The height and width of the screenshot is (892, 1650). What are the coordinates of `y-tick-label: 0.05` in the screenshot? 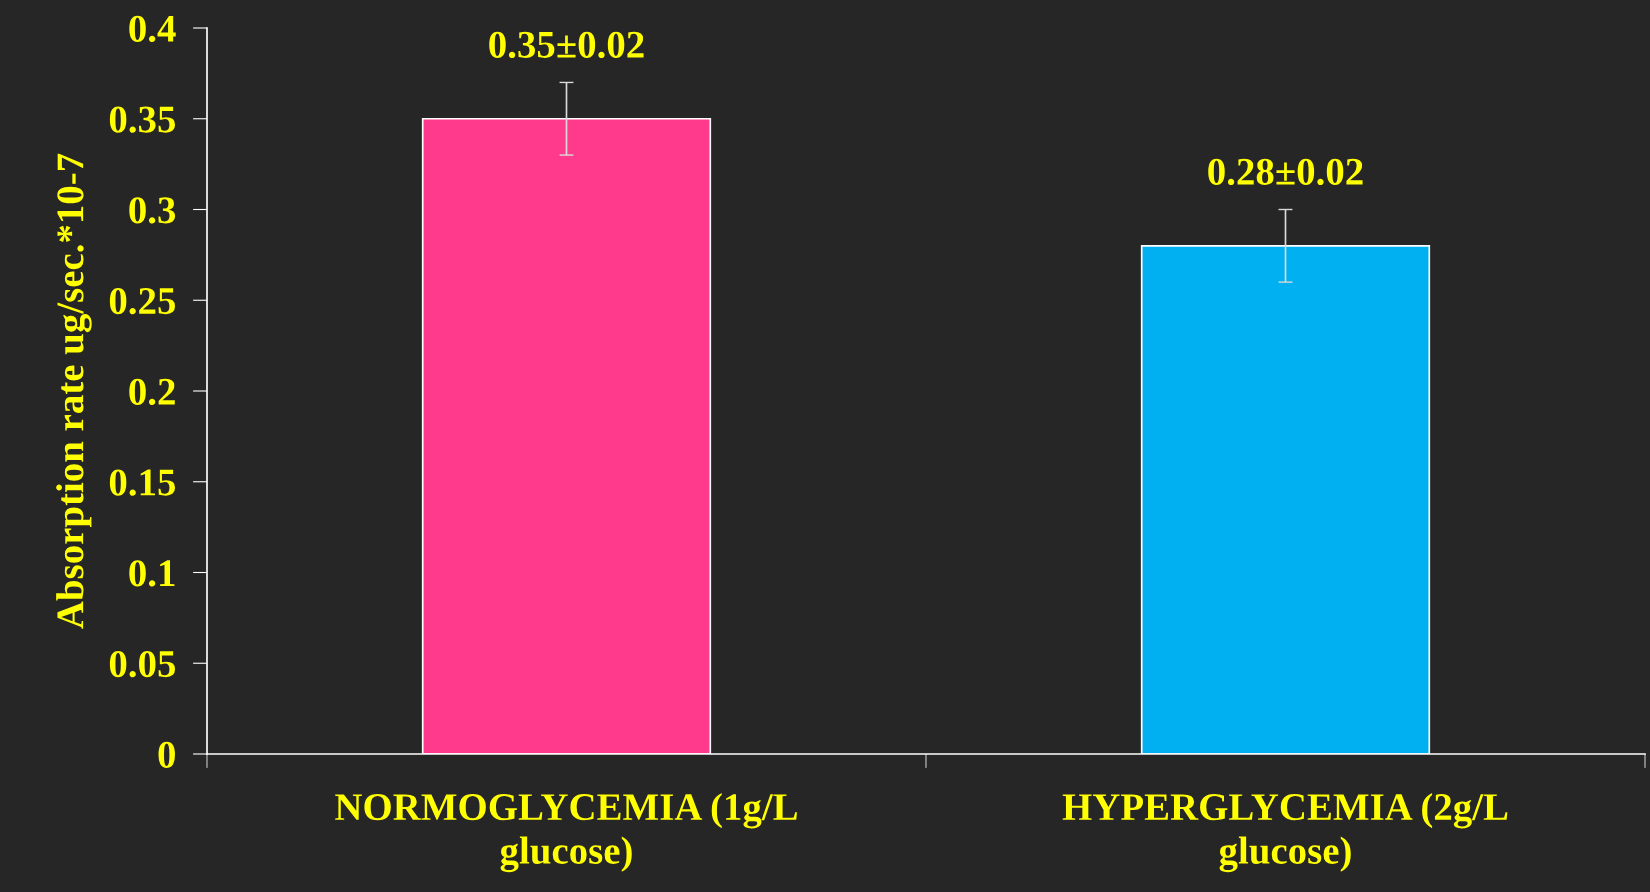 It's located at (142, 664).